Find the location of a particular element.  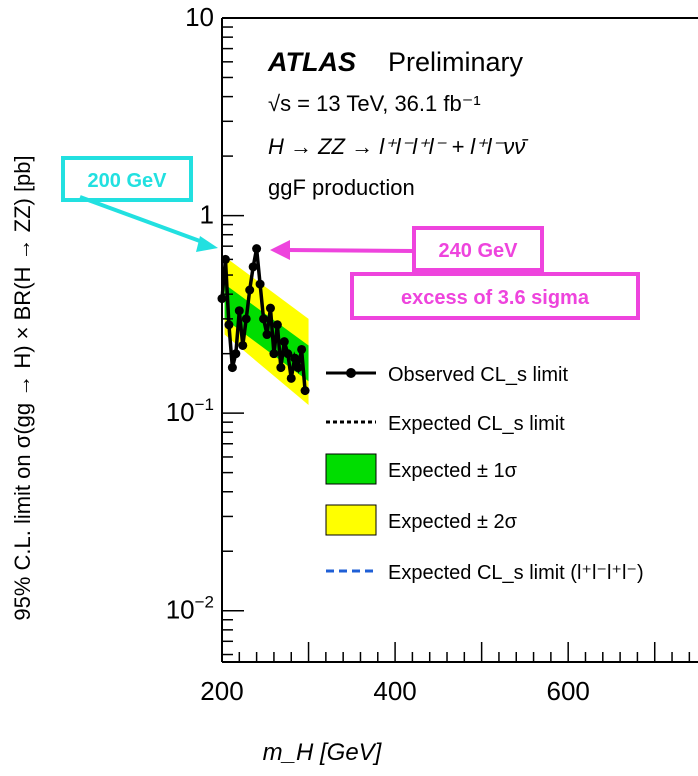

observed-limit-series is located at coordinates (263, 320).